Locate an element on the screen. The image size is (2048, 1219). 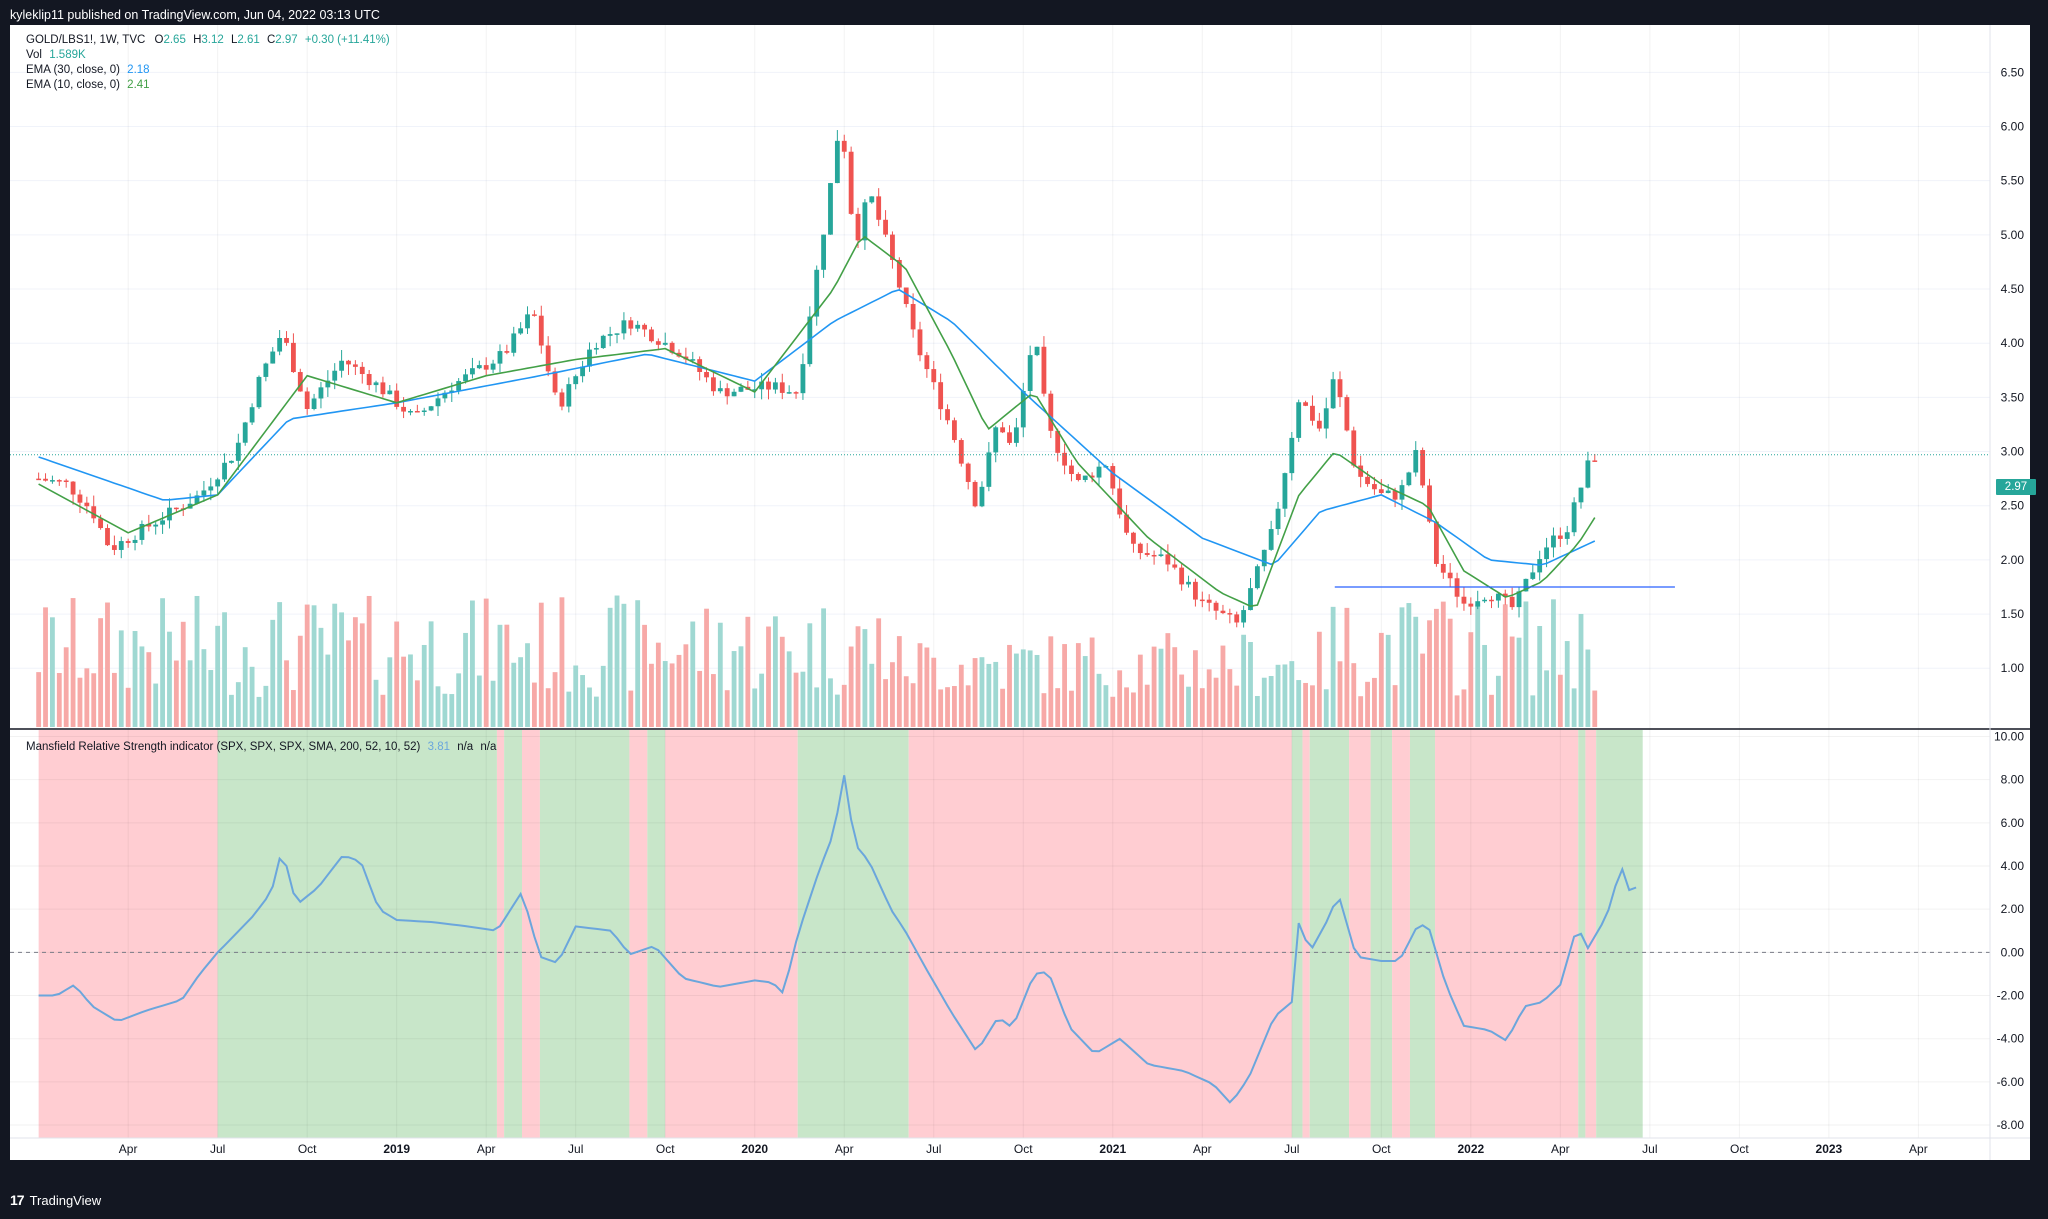
legend-low-value: 2.61 is located at coordinates (248, 40).